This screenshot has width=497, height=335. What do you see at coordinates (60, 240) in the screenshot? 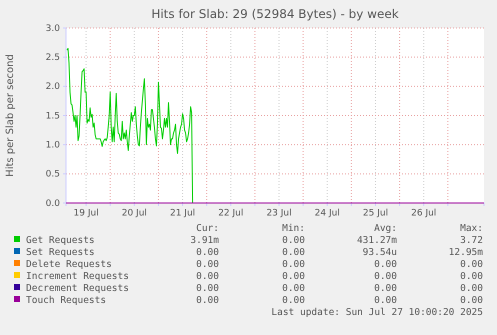
I see `legend-label: Get Requests` at bounding box center [60, 240].